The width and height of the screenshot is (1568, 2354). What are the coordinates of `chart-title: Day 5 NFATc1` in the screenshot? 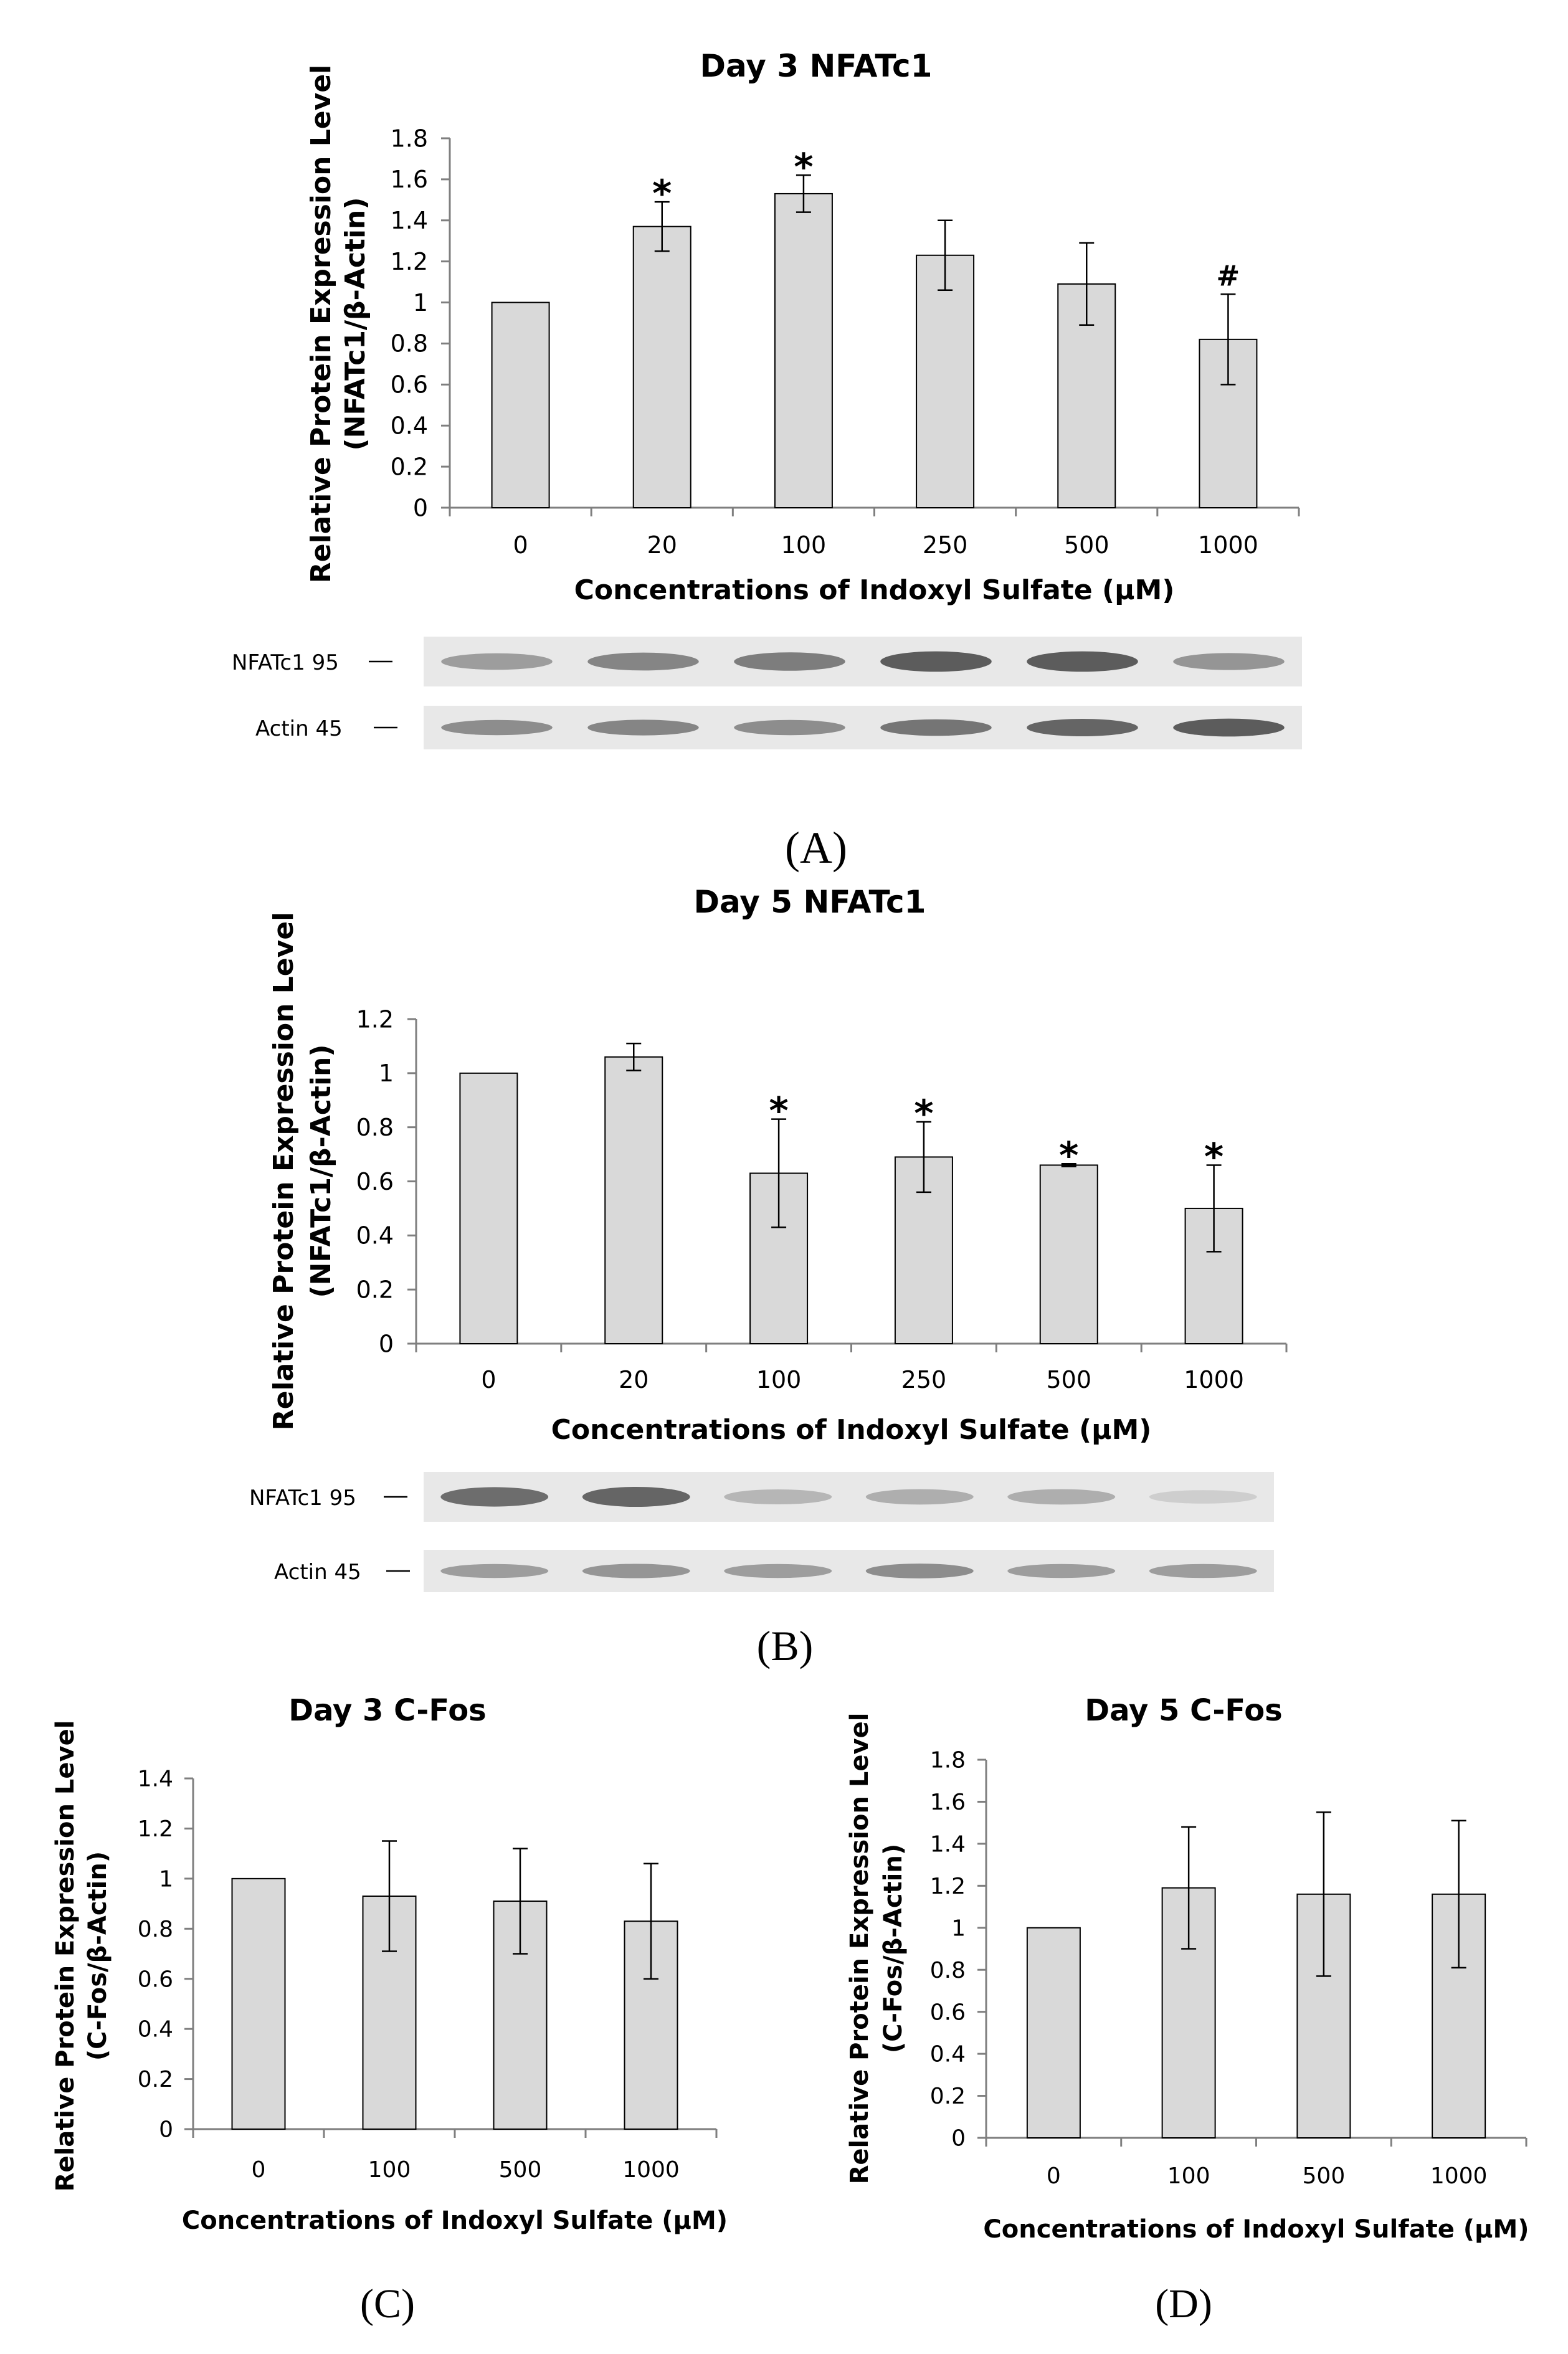 It's located at (810, 902).